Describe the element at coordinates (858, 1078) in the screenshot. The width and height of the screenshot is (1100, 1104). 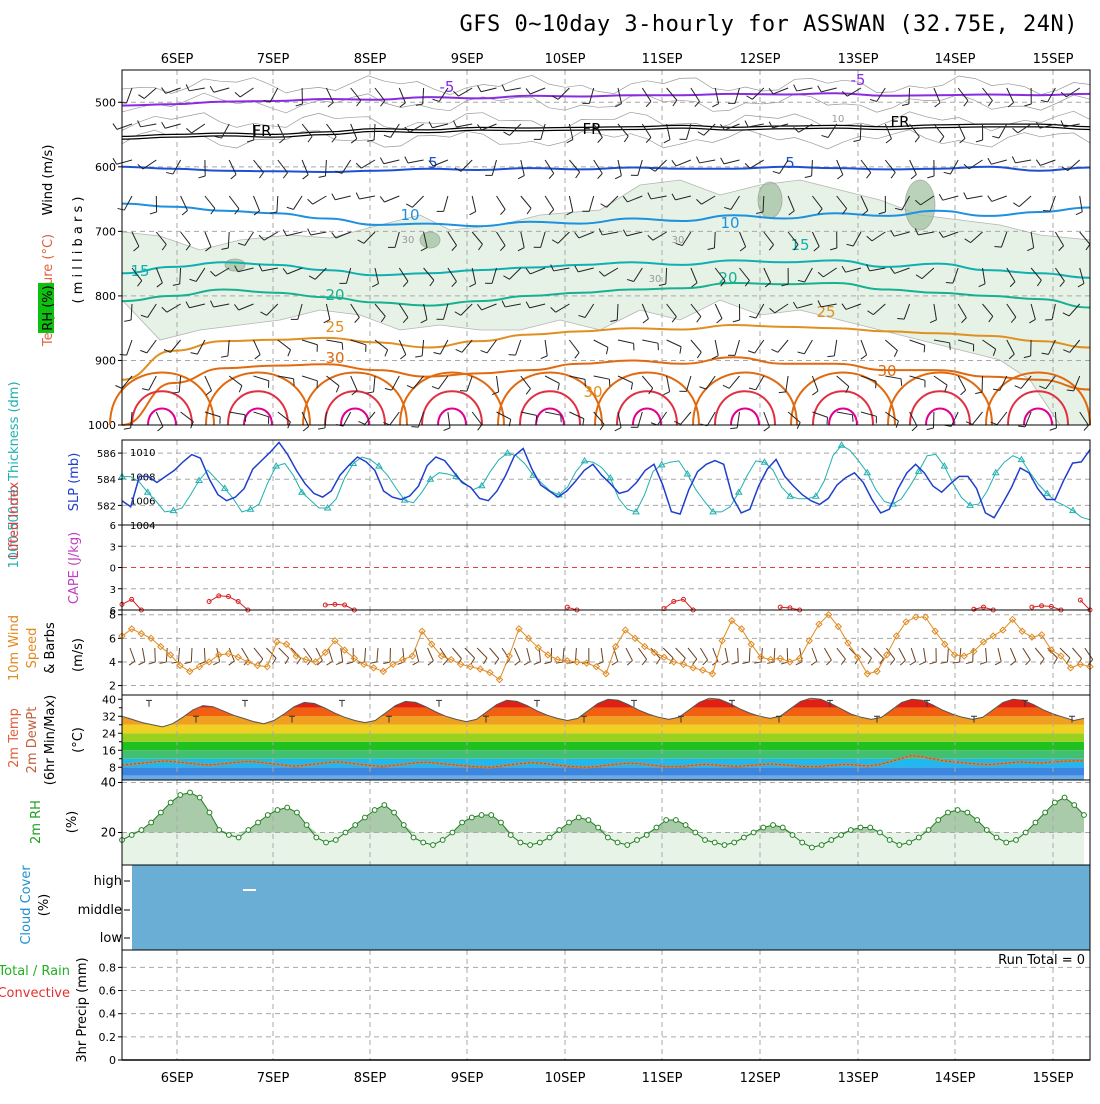
I see `date-label-bottom-7: 13SEP` at that location.